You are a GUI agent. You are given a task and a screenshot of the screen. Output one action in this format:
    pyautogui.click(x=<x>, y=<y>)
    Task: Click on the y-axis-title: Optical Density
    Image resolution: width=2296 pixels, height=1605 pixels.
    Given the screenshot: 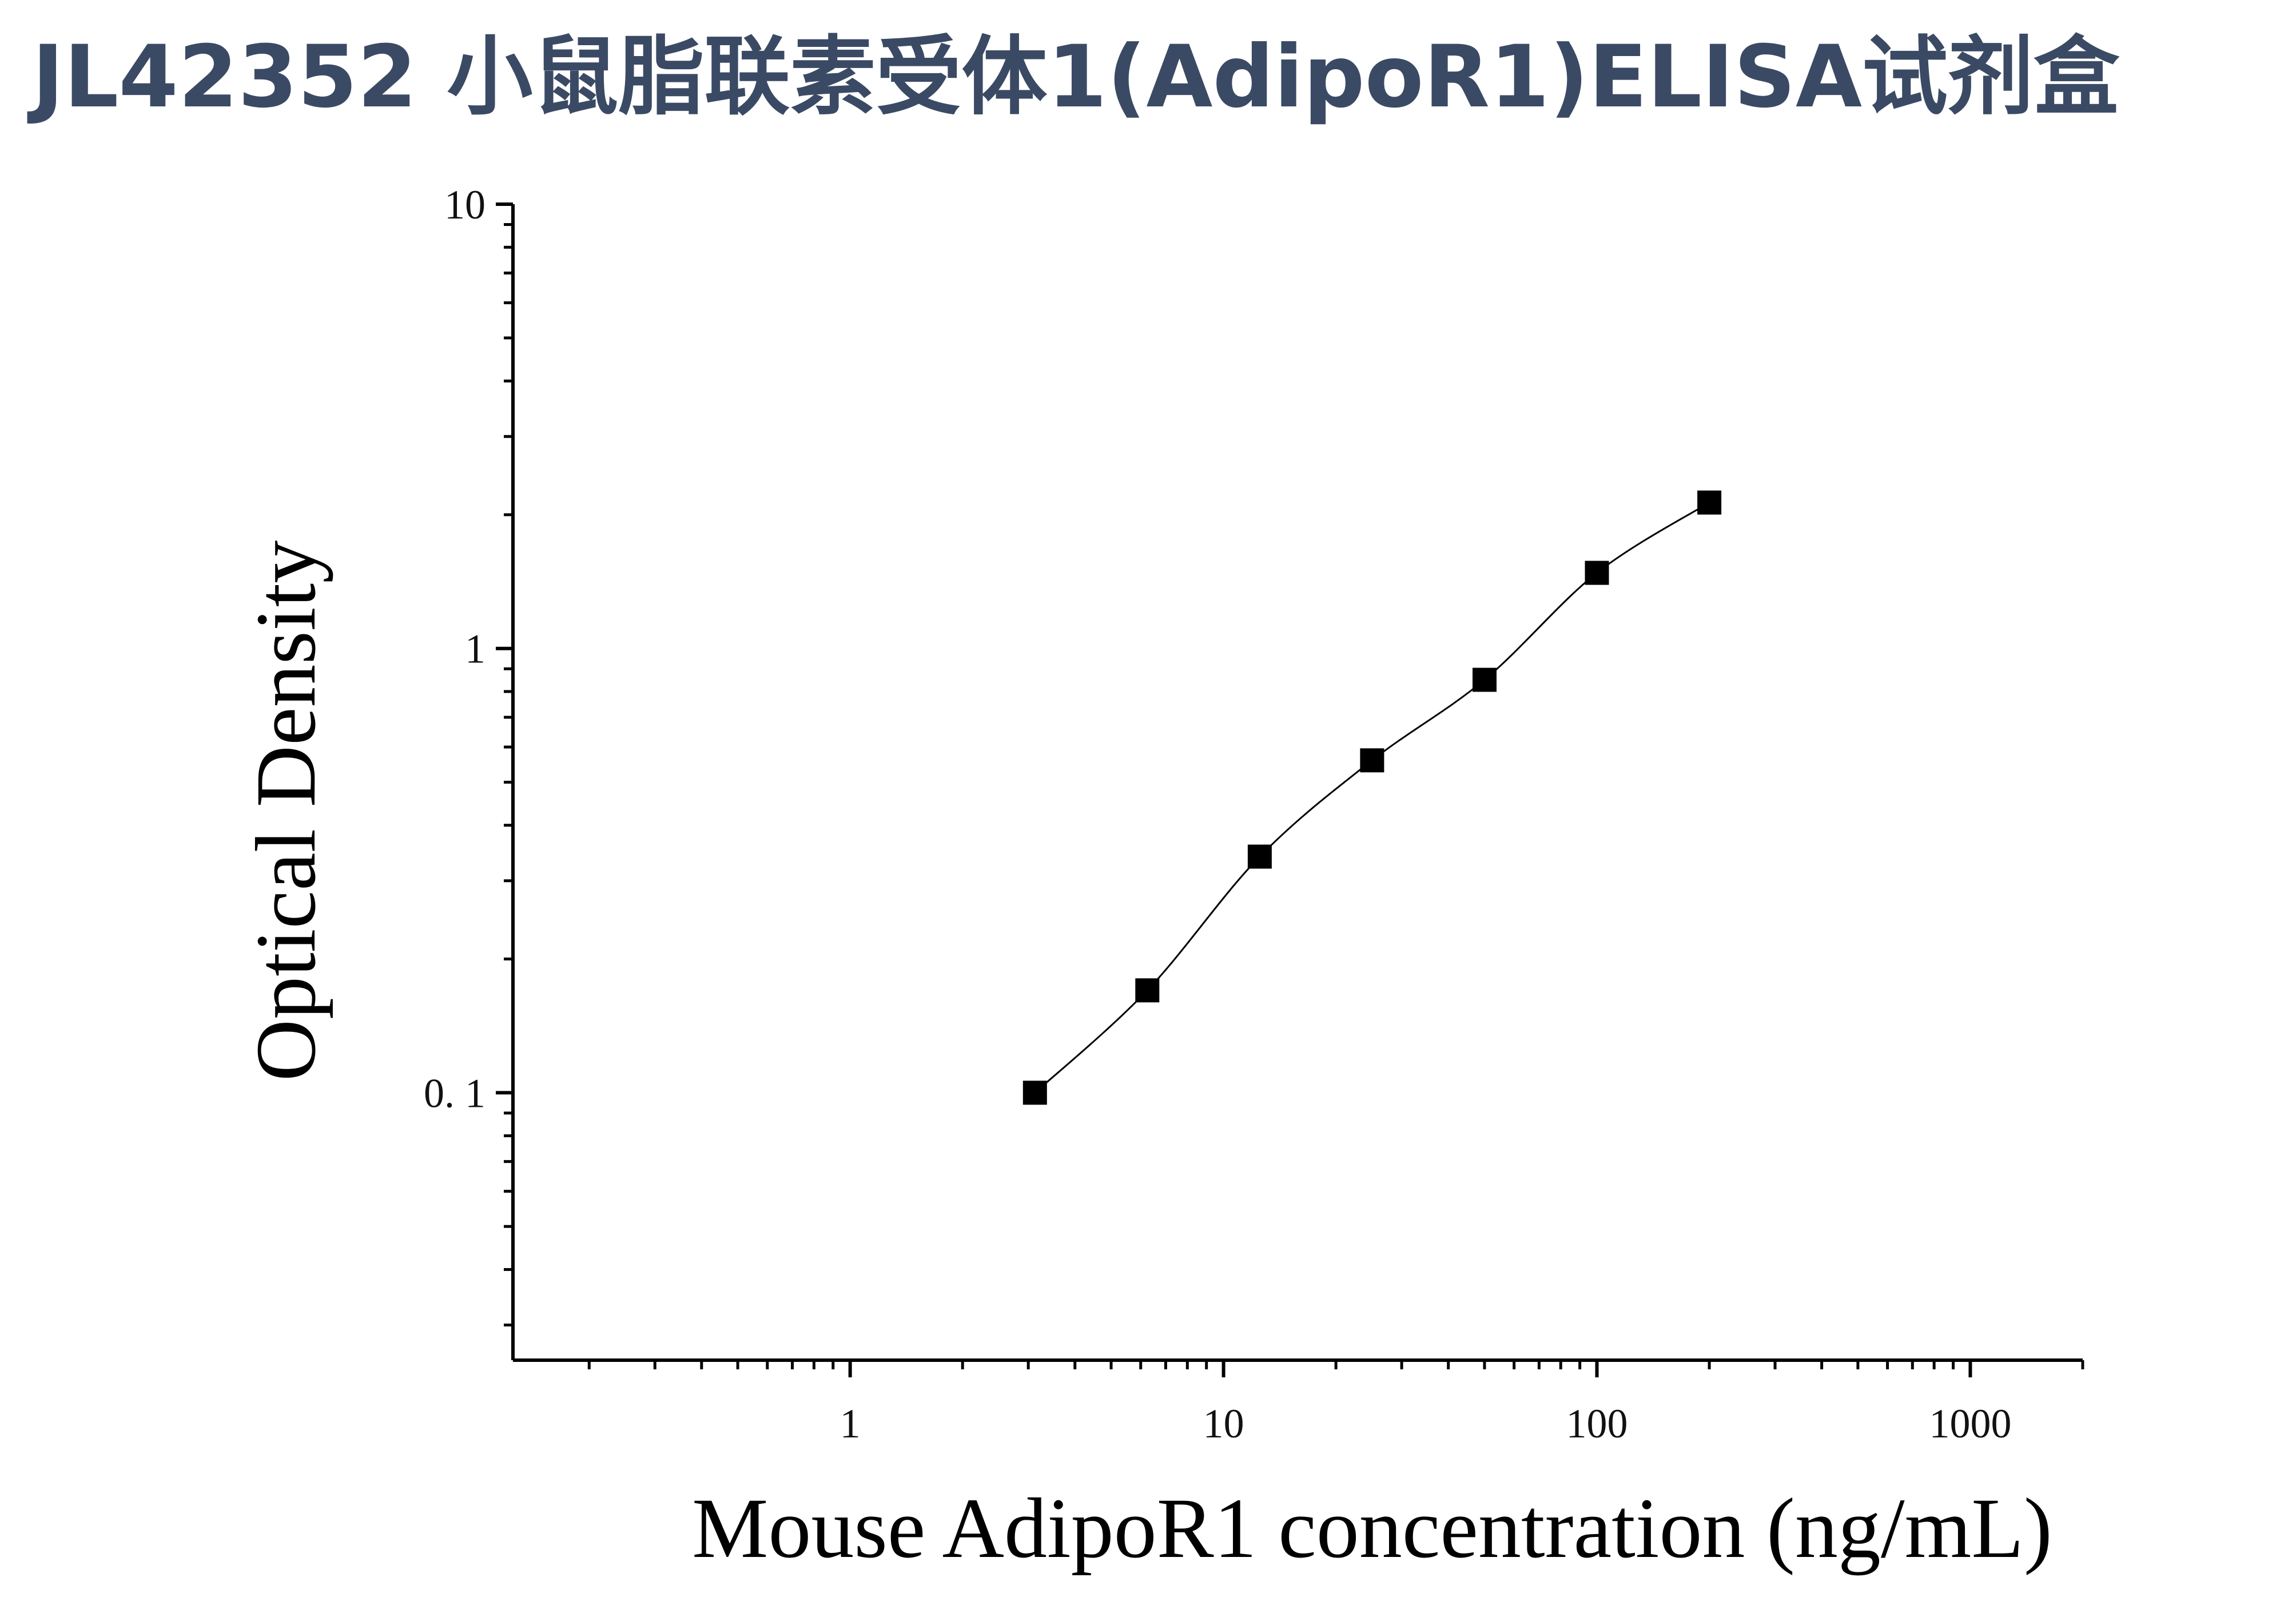 What is the action you would take?
    pyautogui.click(x=286, y=811)
    